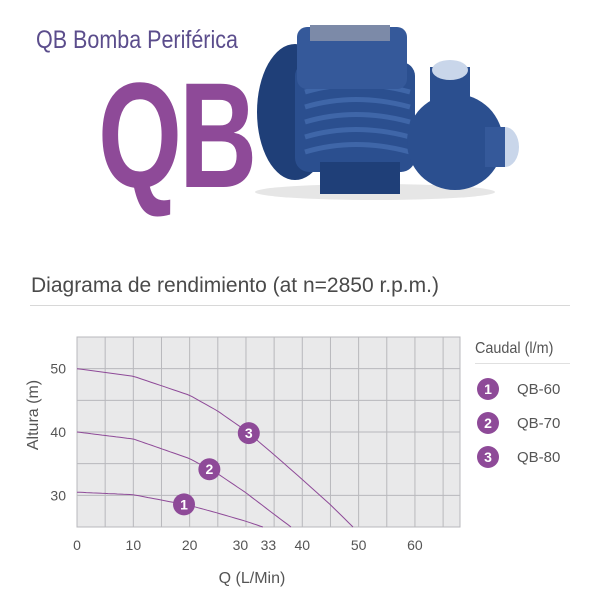  Describe the element at coordinates (539, 389) in the screenshot. I see `legend-label: QB-60` at that location.